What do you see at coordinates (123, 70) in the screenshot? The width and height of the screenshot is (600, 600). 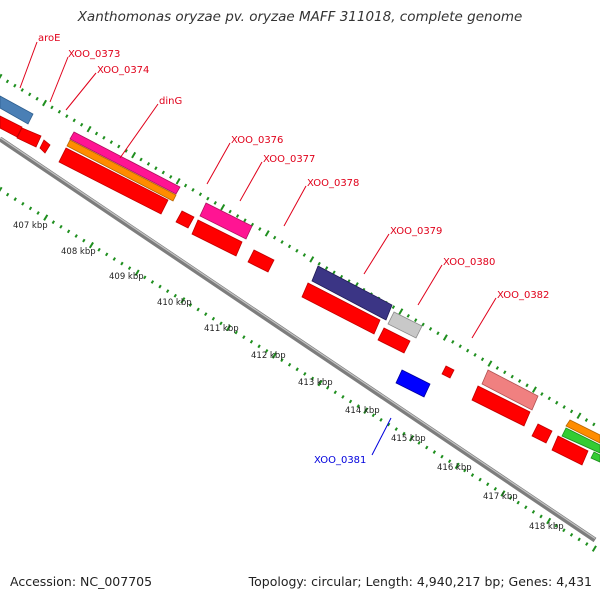 I see `gene-label-XOO_0374: XOO_0374` at bounding box center [123, 70].